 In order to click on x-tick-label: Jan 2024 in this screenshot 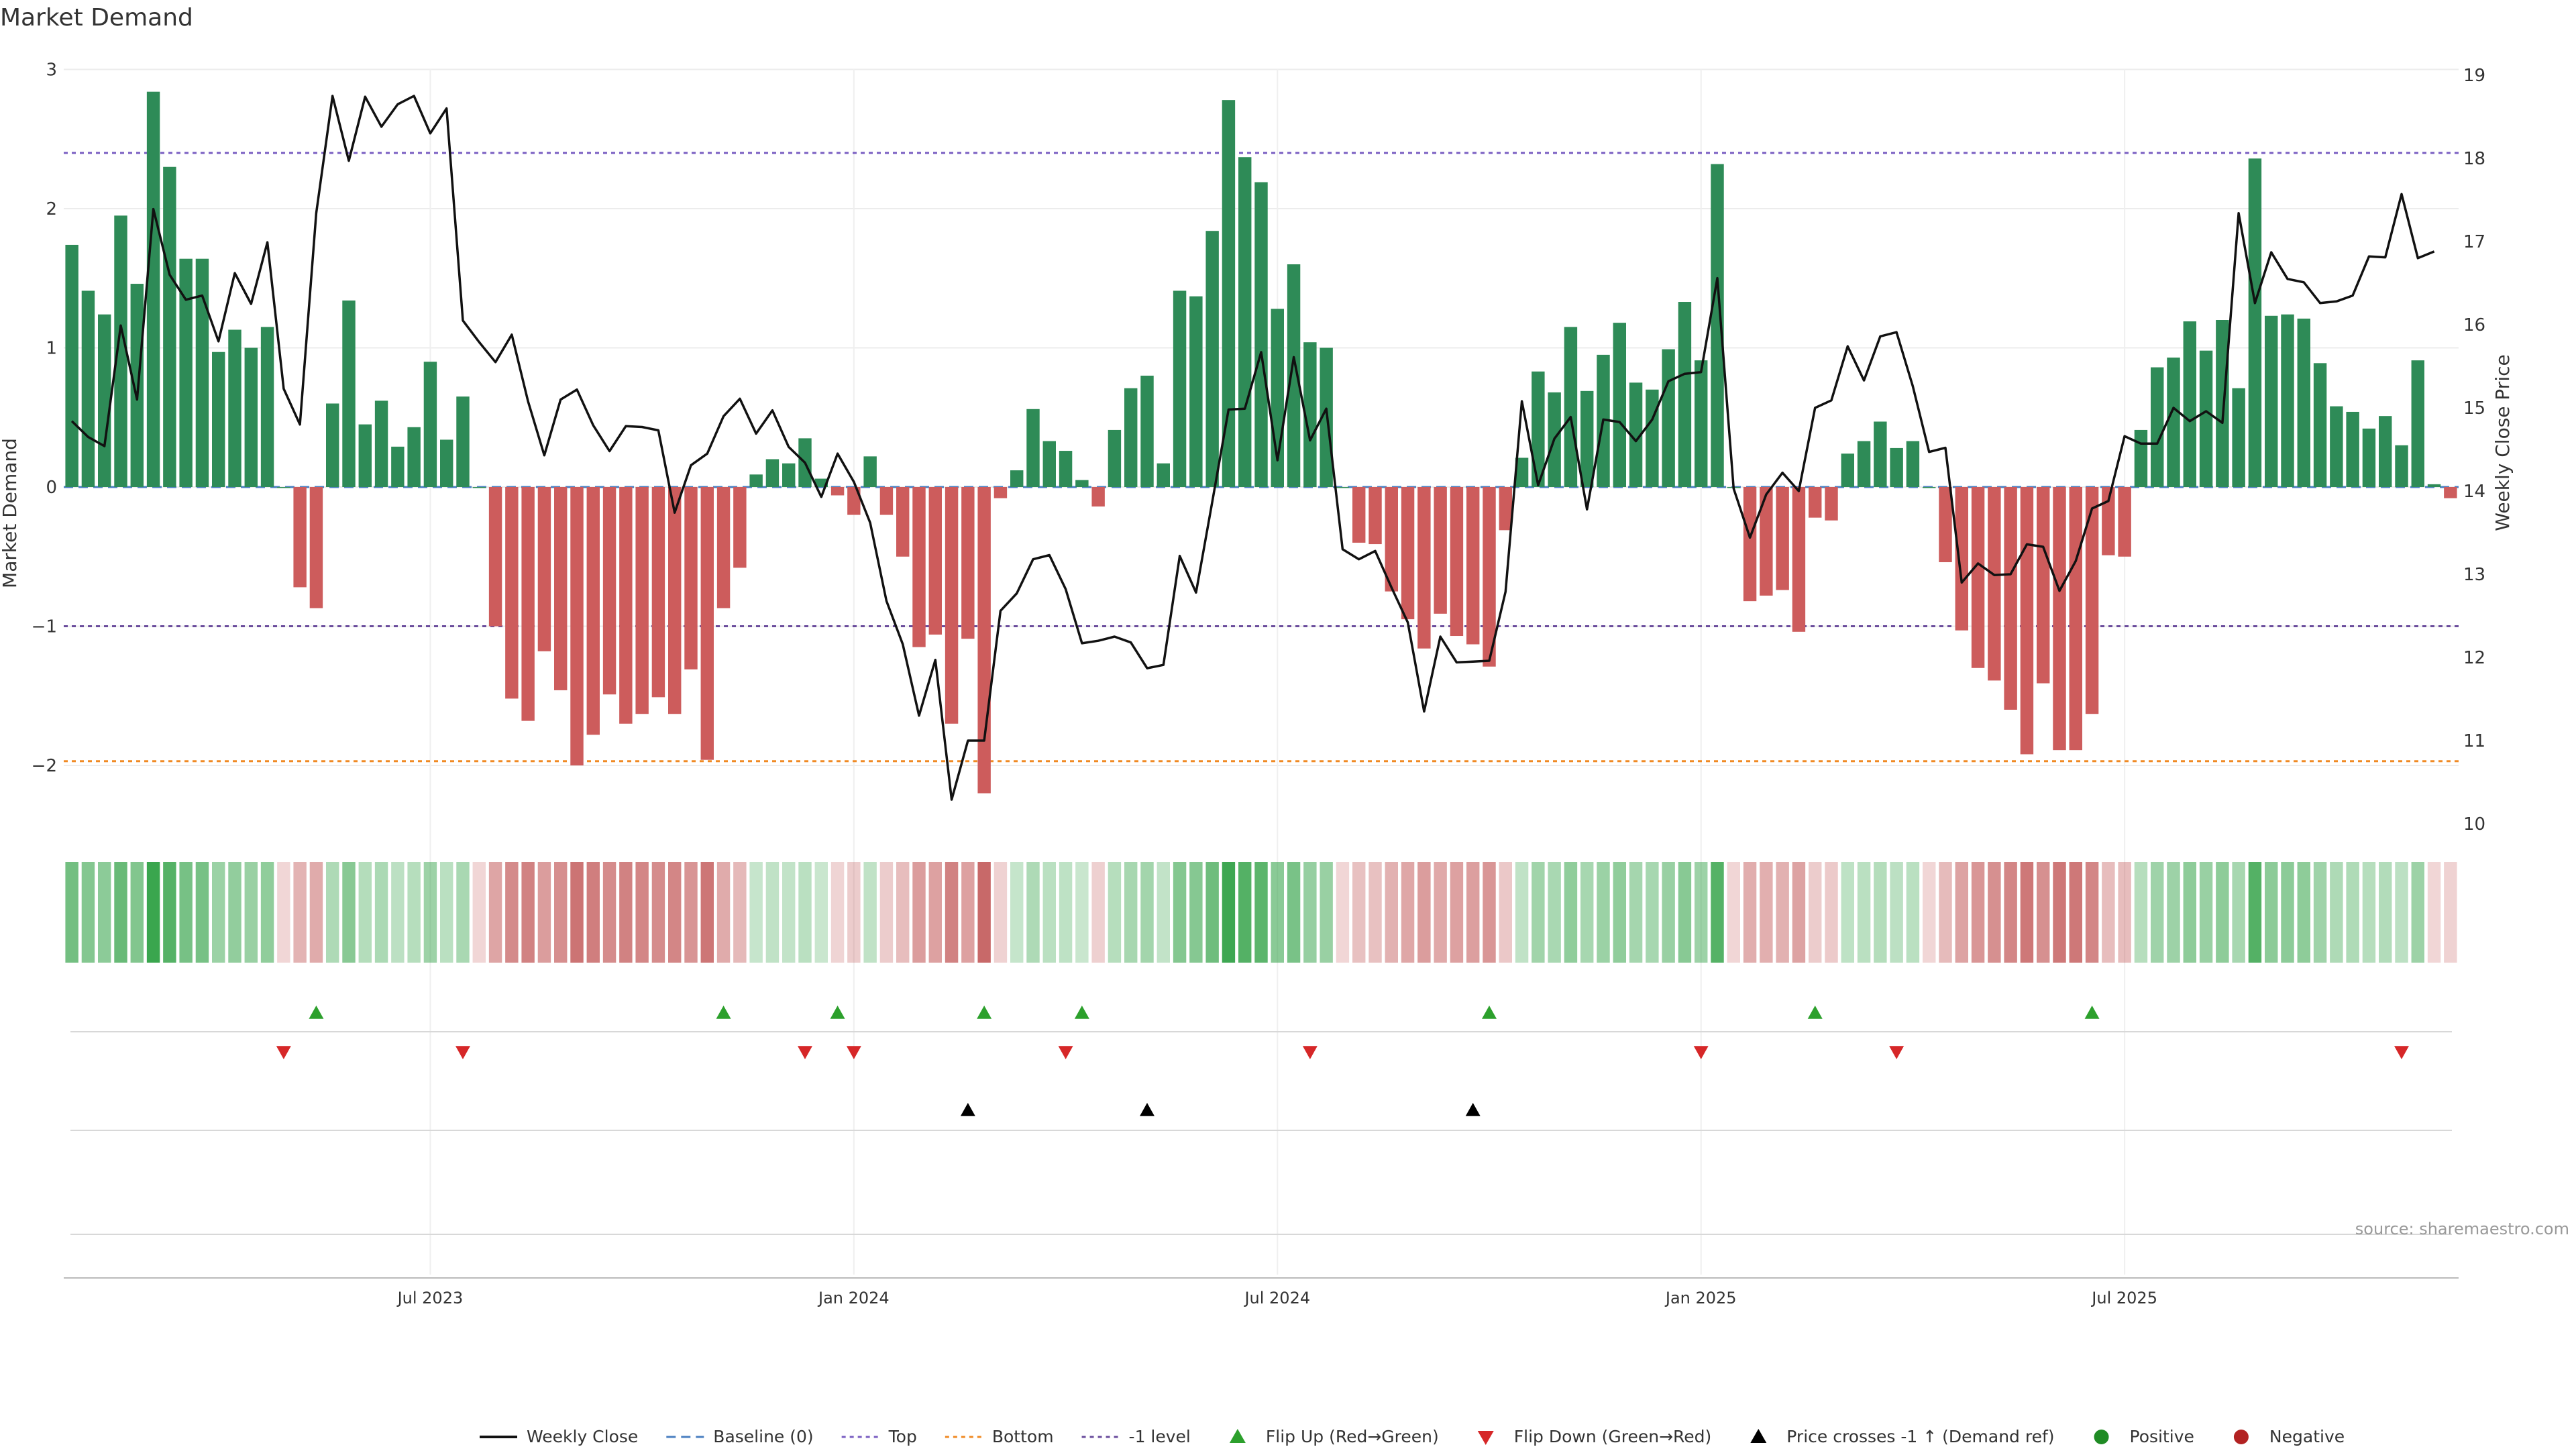, I will do `click(853, 1298)`.